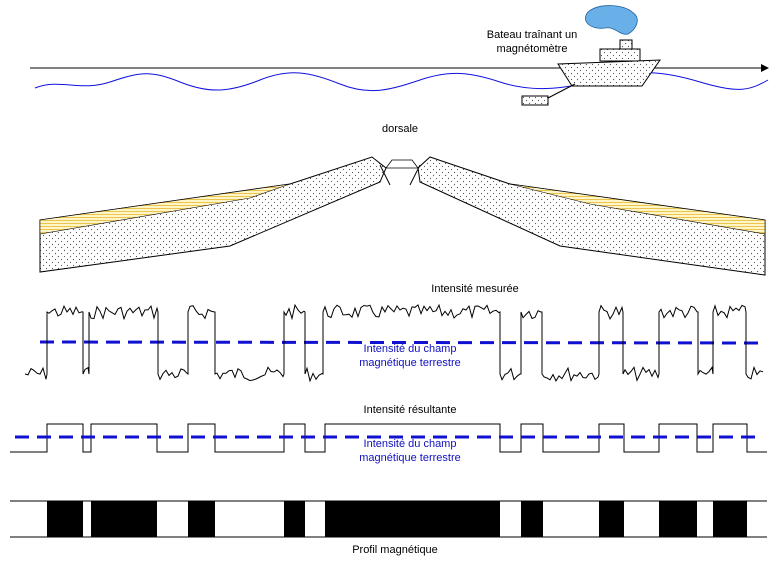 Image resolution: width=777 pixels, height=563 pixels. I want to click on resultant-signal, so click(388, 438).